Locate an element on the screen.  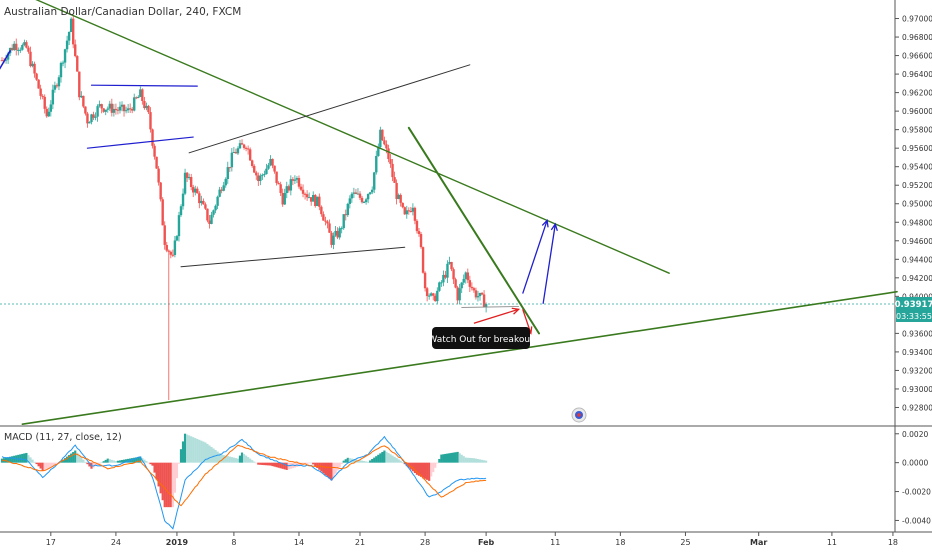
price-tick-label: 0.96200 is located at coordinates (917, 93).